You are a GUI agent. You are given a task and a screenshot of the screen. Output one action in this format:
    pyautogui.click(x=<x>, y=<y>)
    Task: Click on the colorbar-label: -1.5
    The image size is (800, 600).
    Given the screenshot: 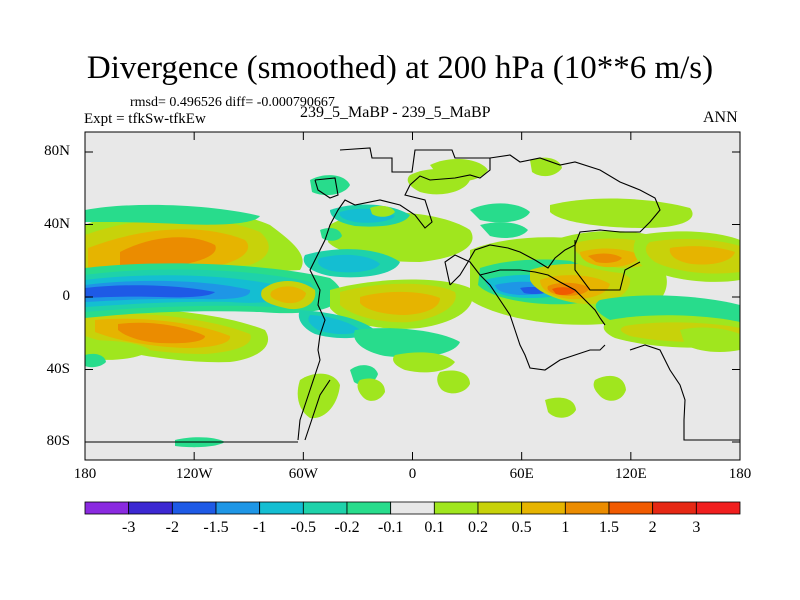 What is the action you would take?
    pyautogui.click(x=216, y=527)
    